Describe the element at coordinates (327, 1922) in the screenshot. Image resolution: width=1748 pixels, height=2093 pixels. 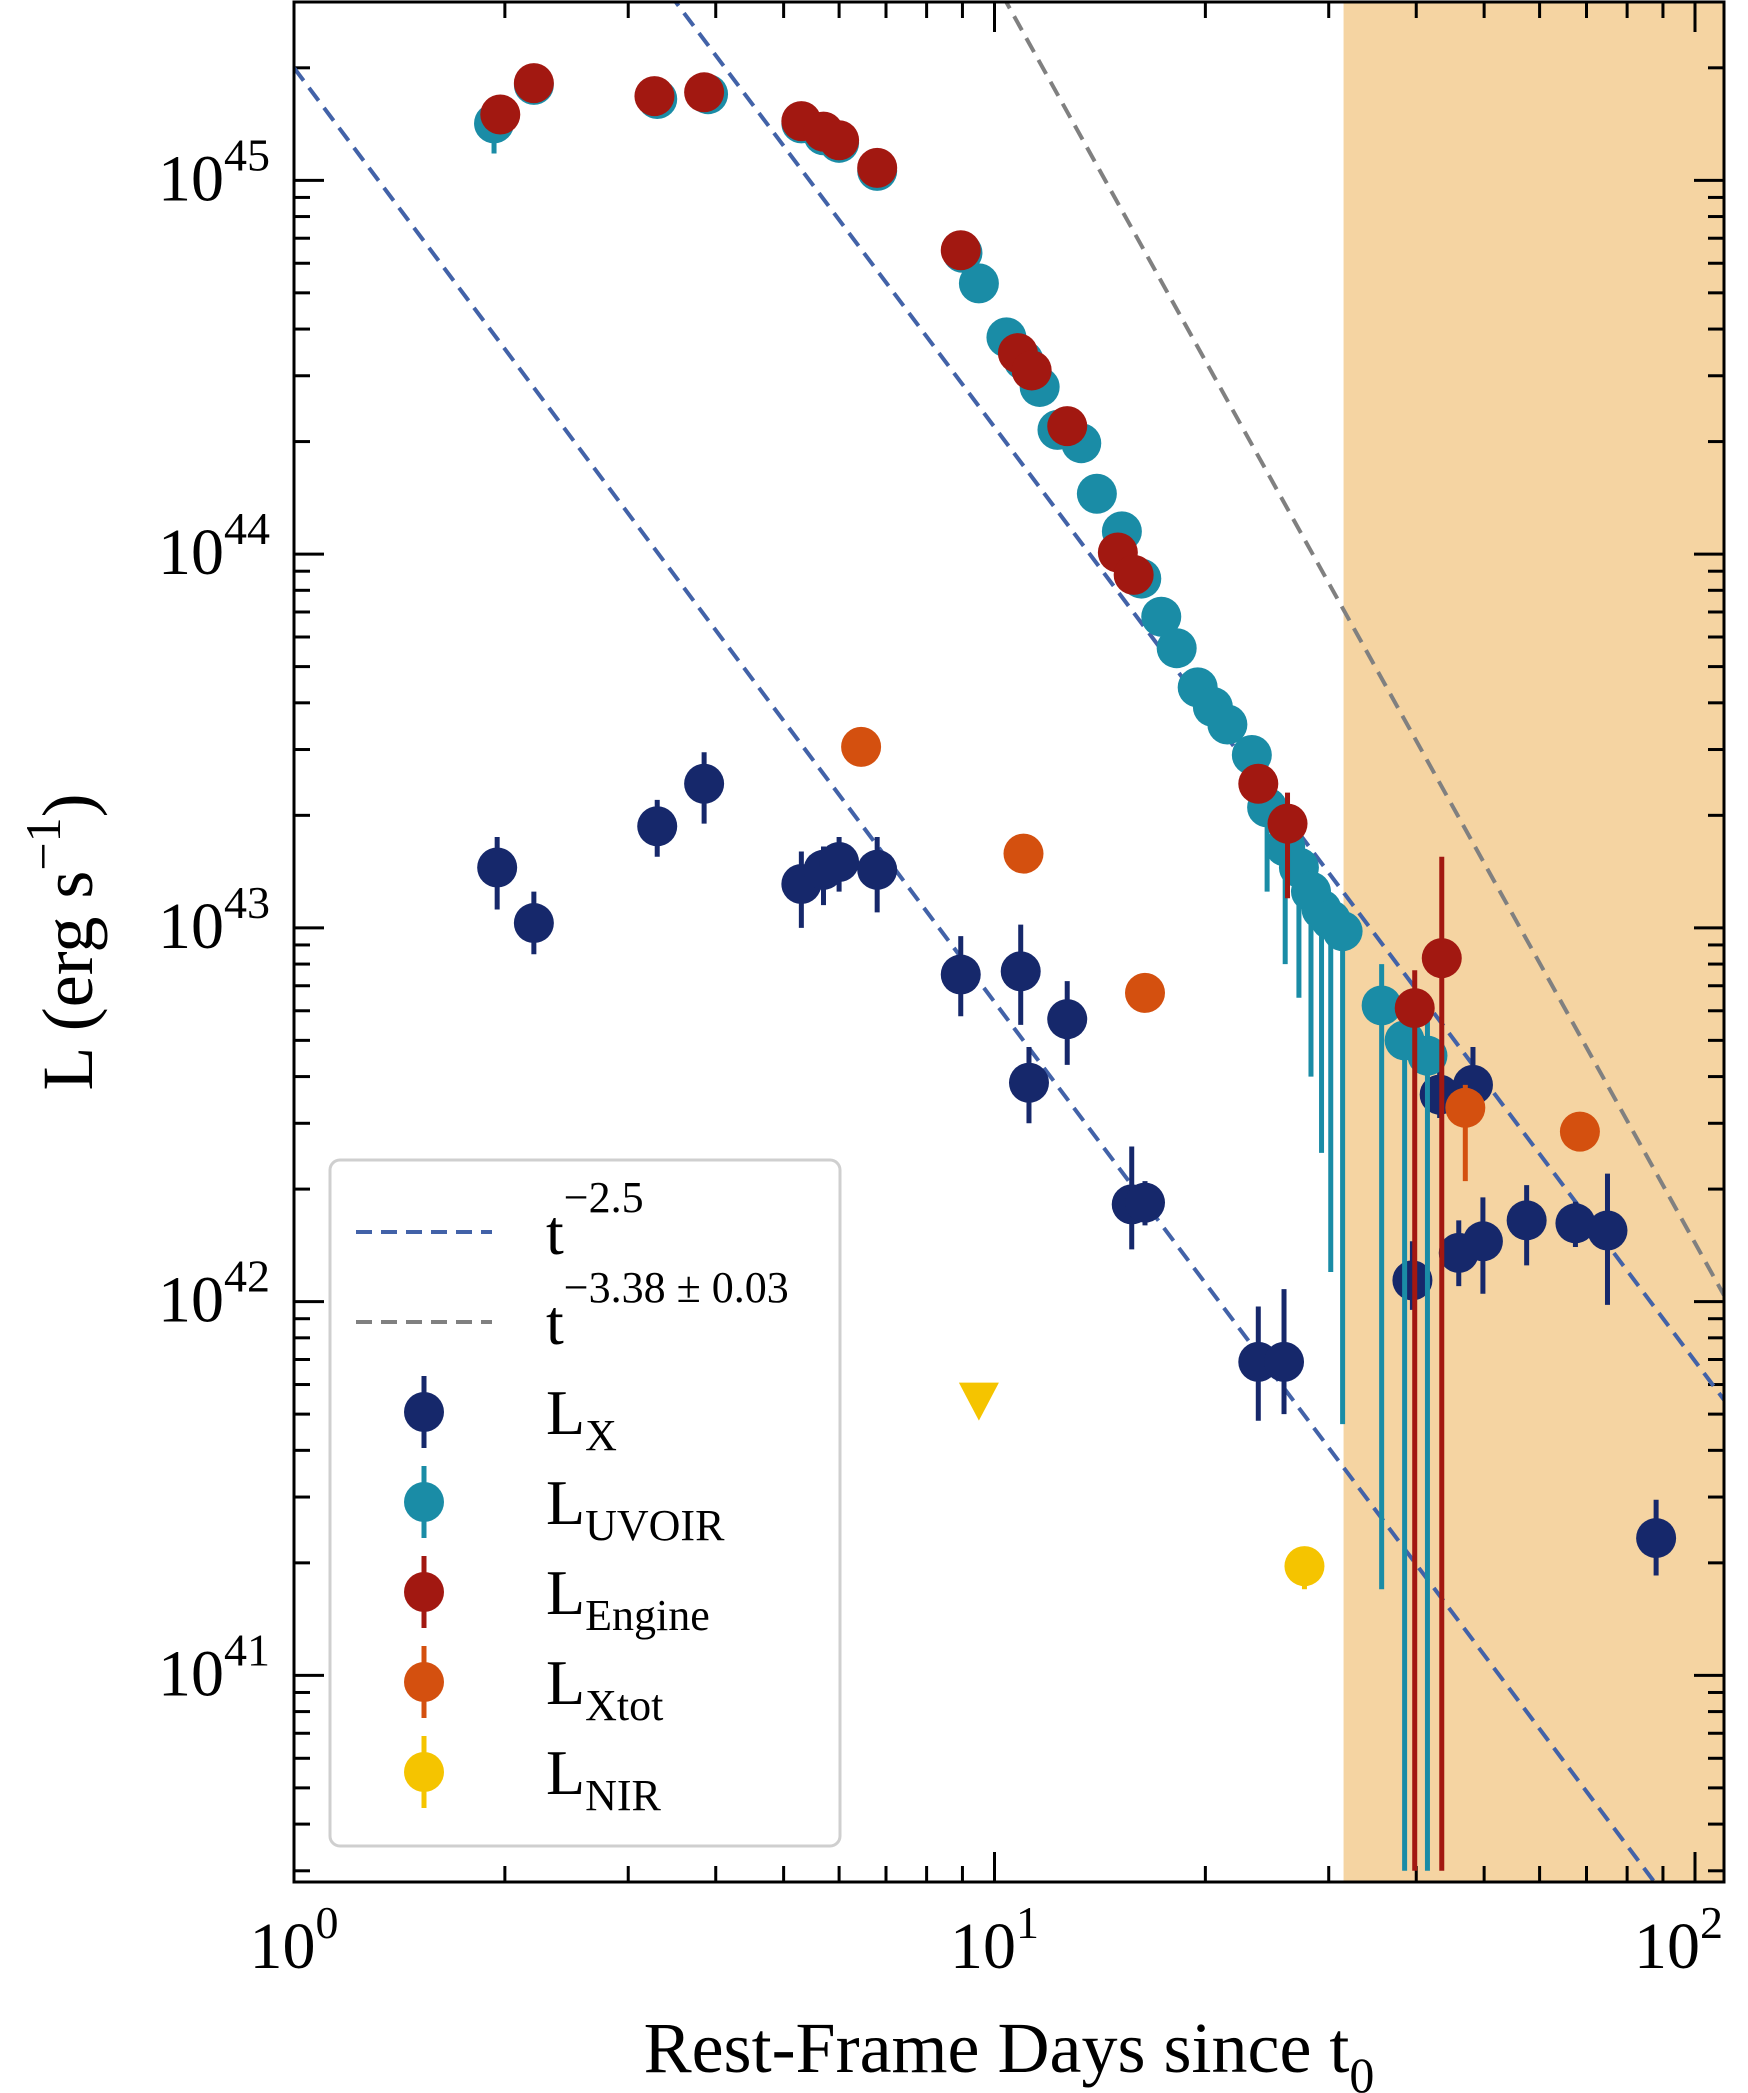
I see `x-tick-label-exp: 0` at that location.